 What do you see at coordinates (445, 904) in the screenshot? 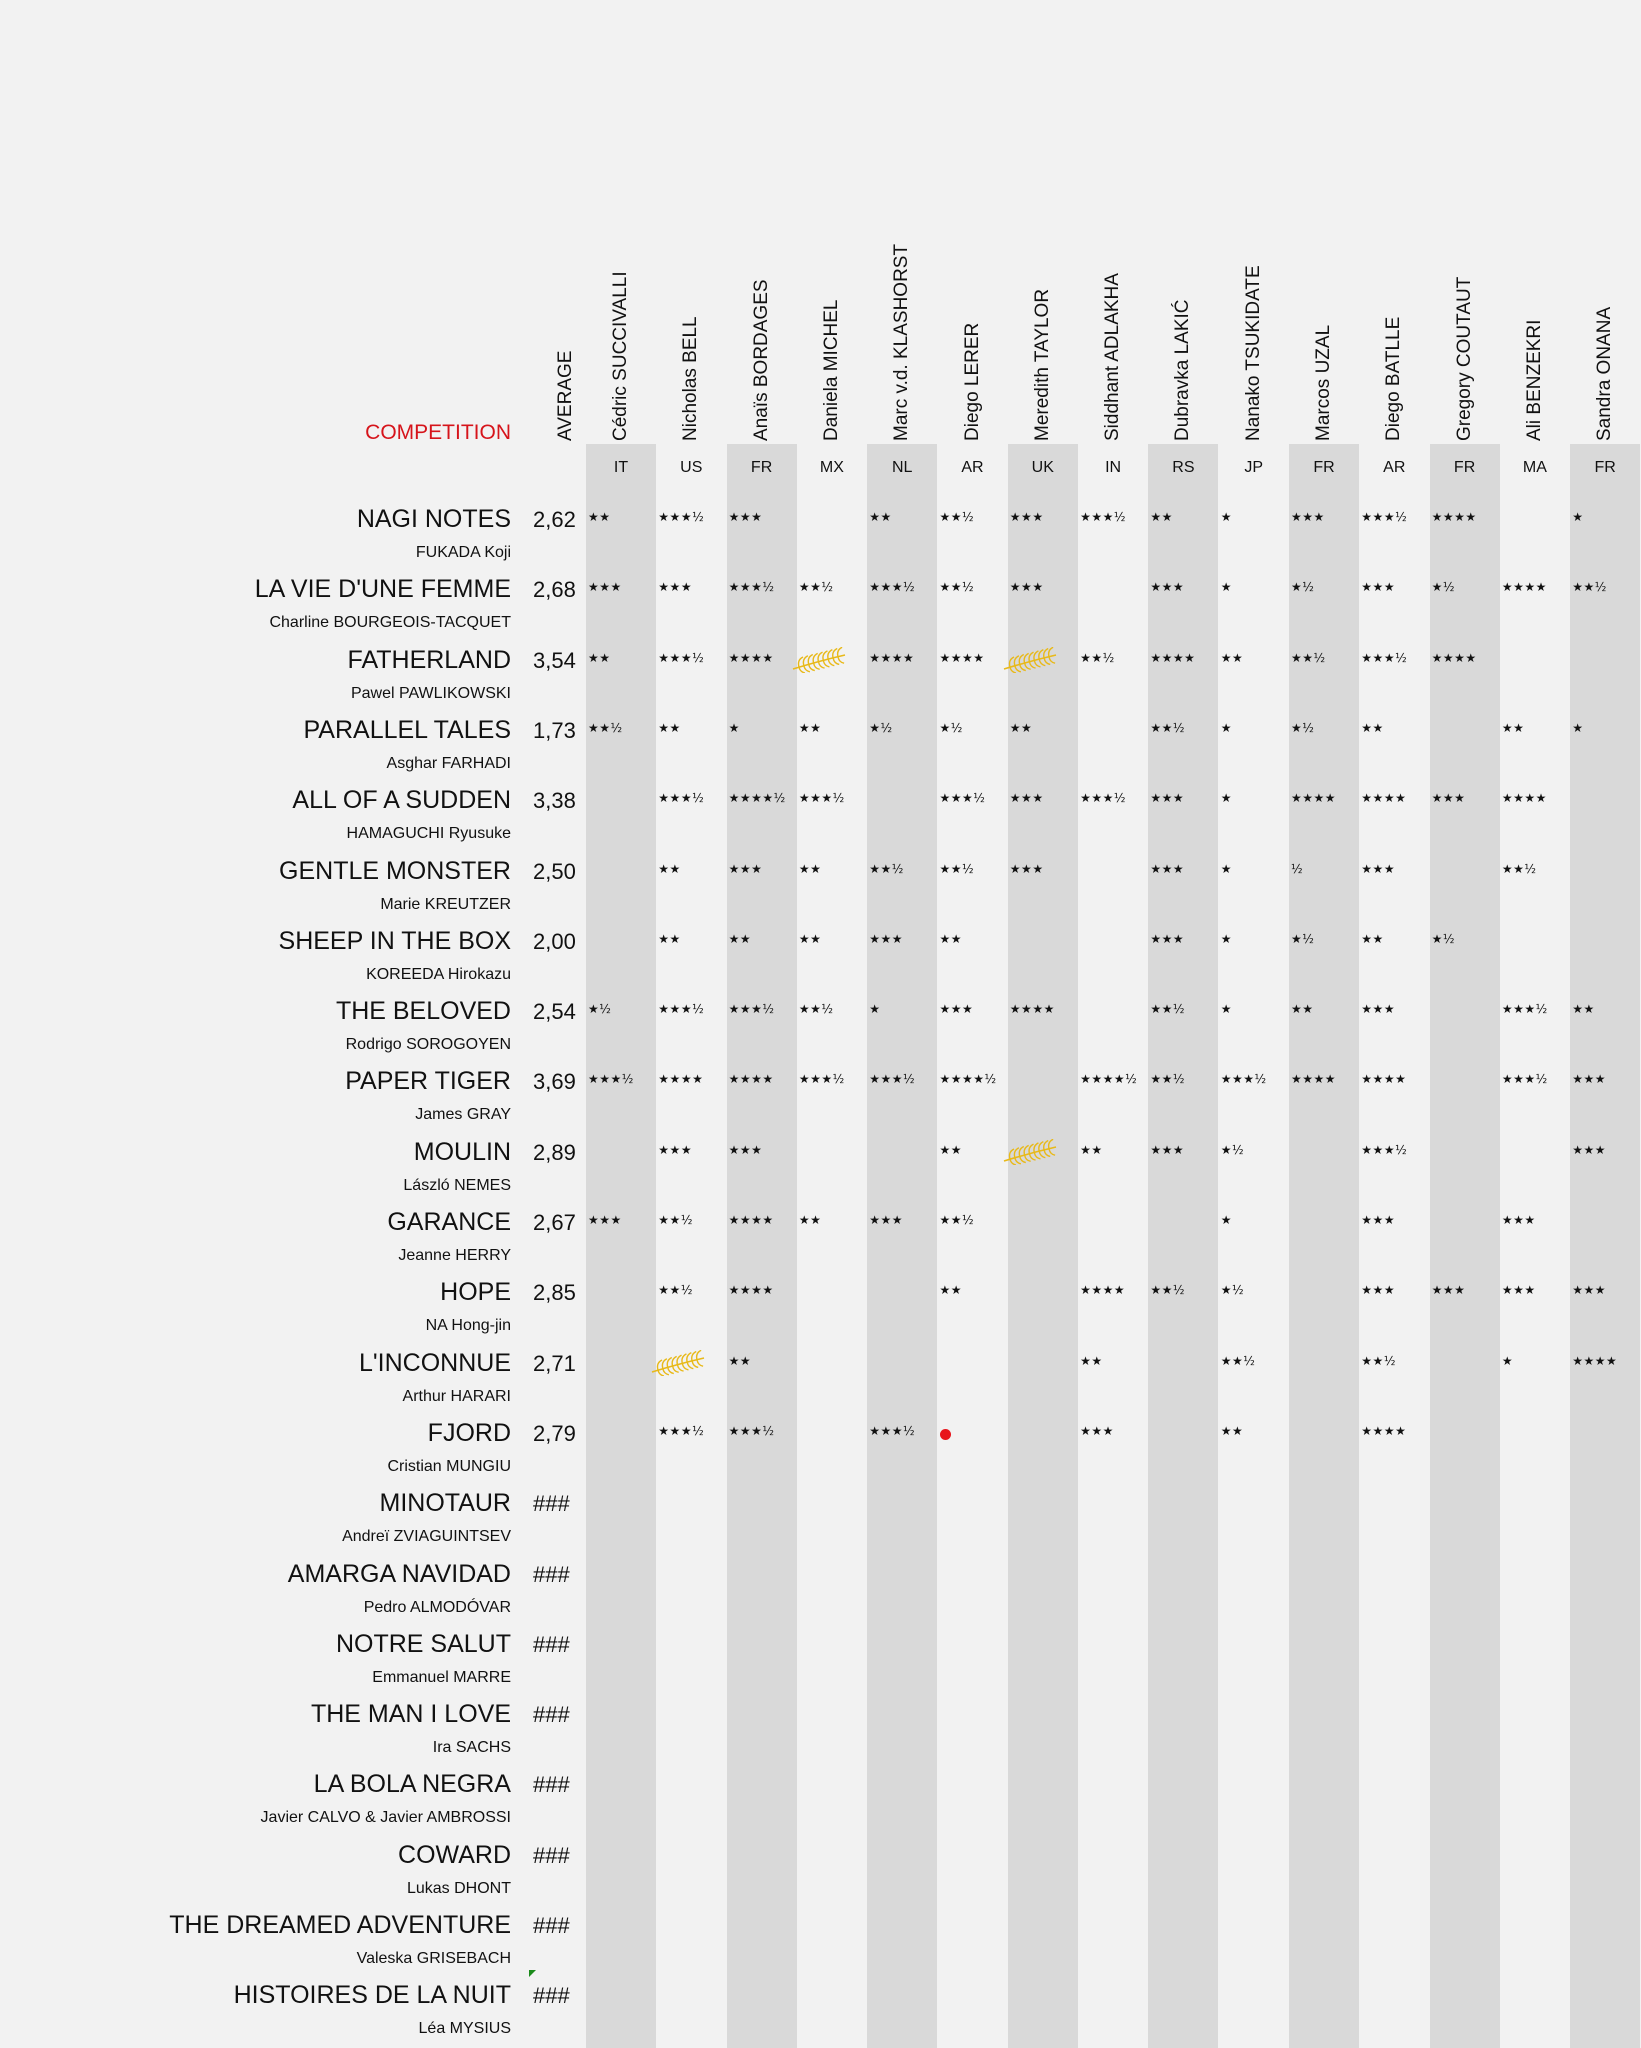
I see `film-director: Marie KREUTZER` at bounding box center [445, 904].